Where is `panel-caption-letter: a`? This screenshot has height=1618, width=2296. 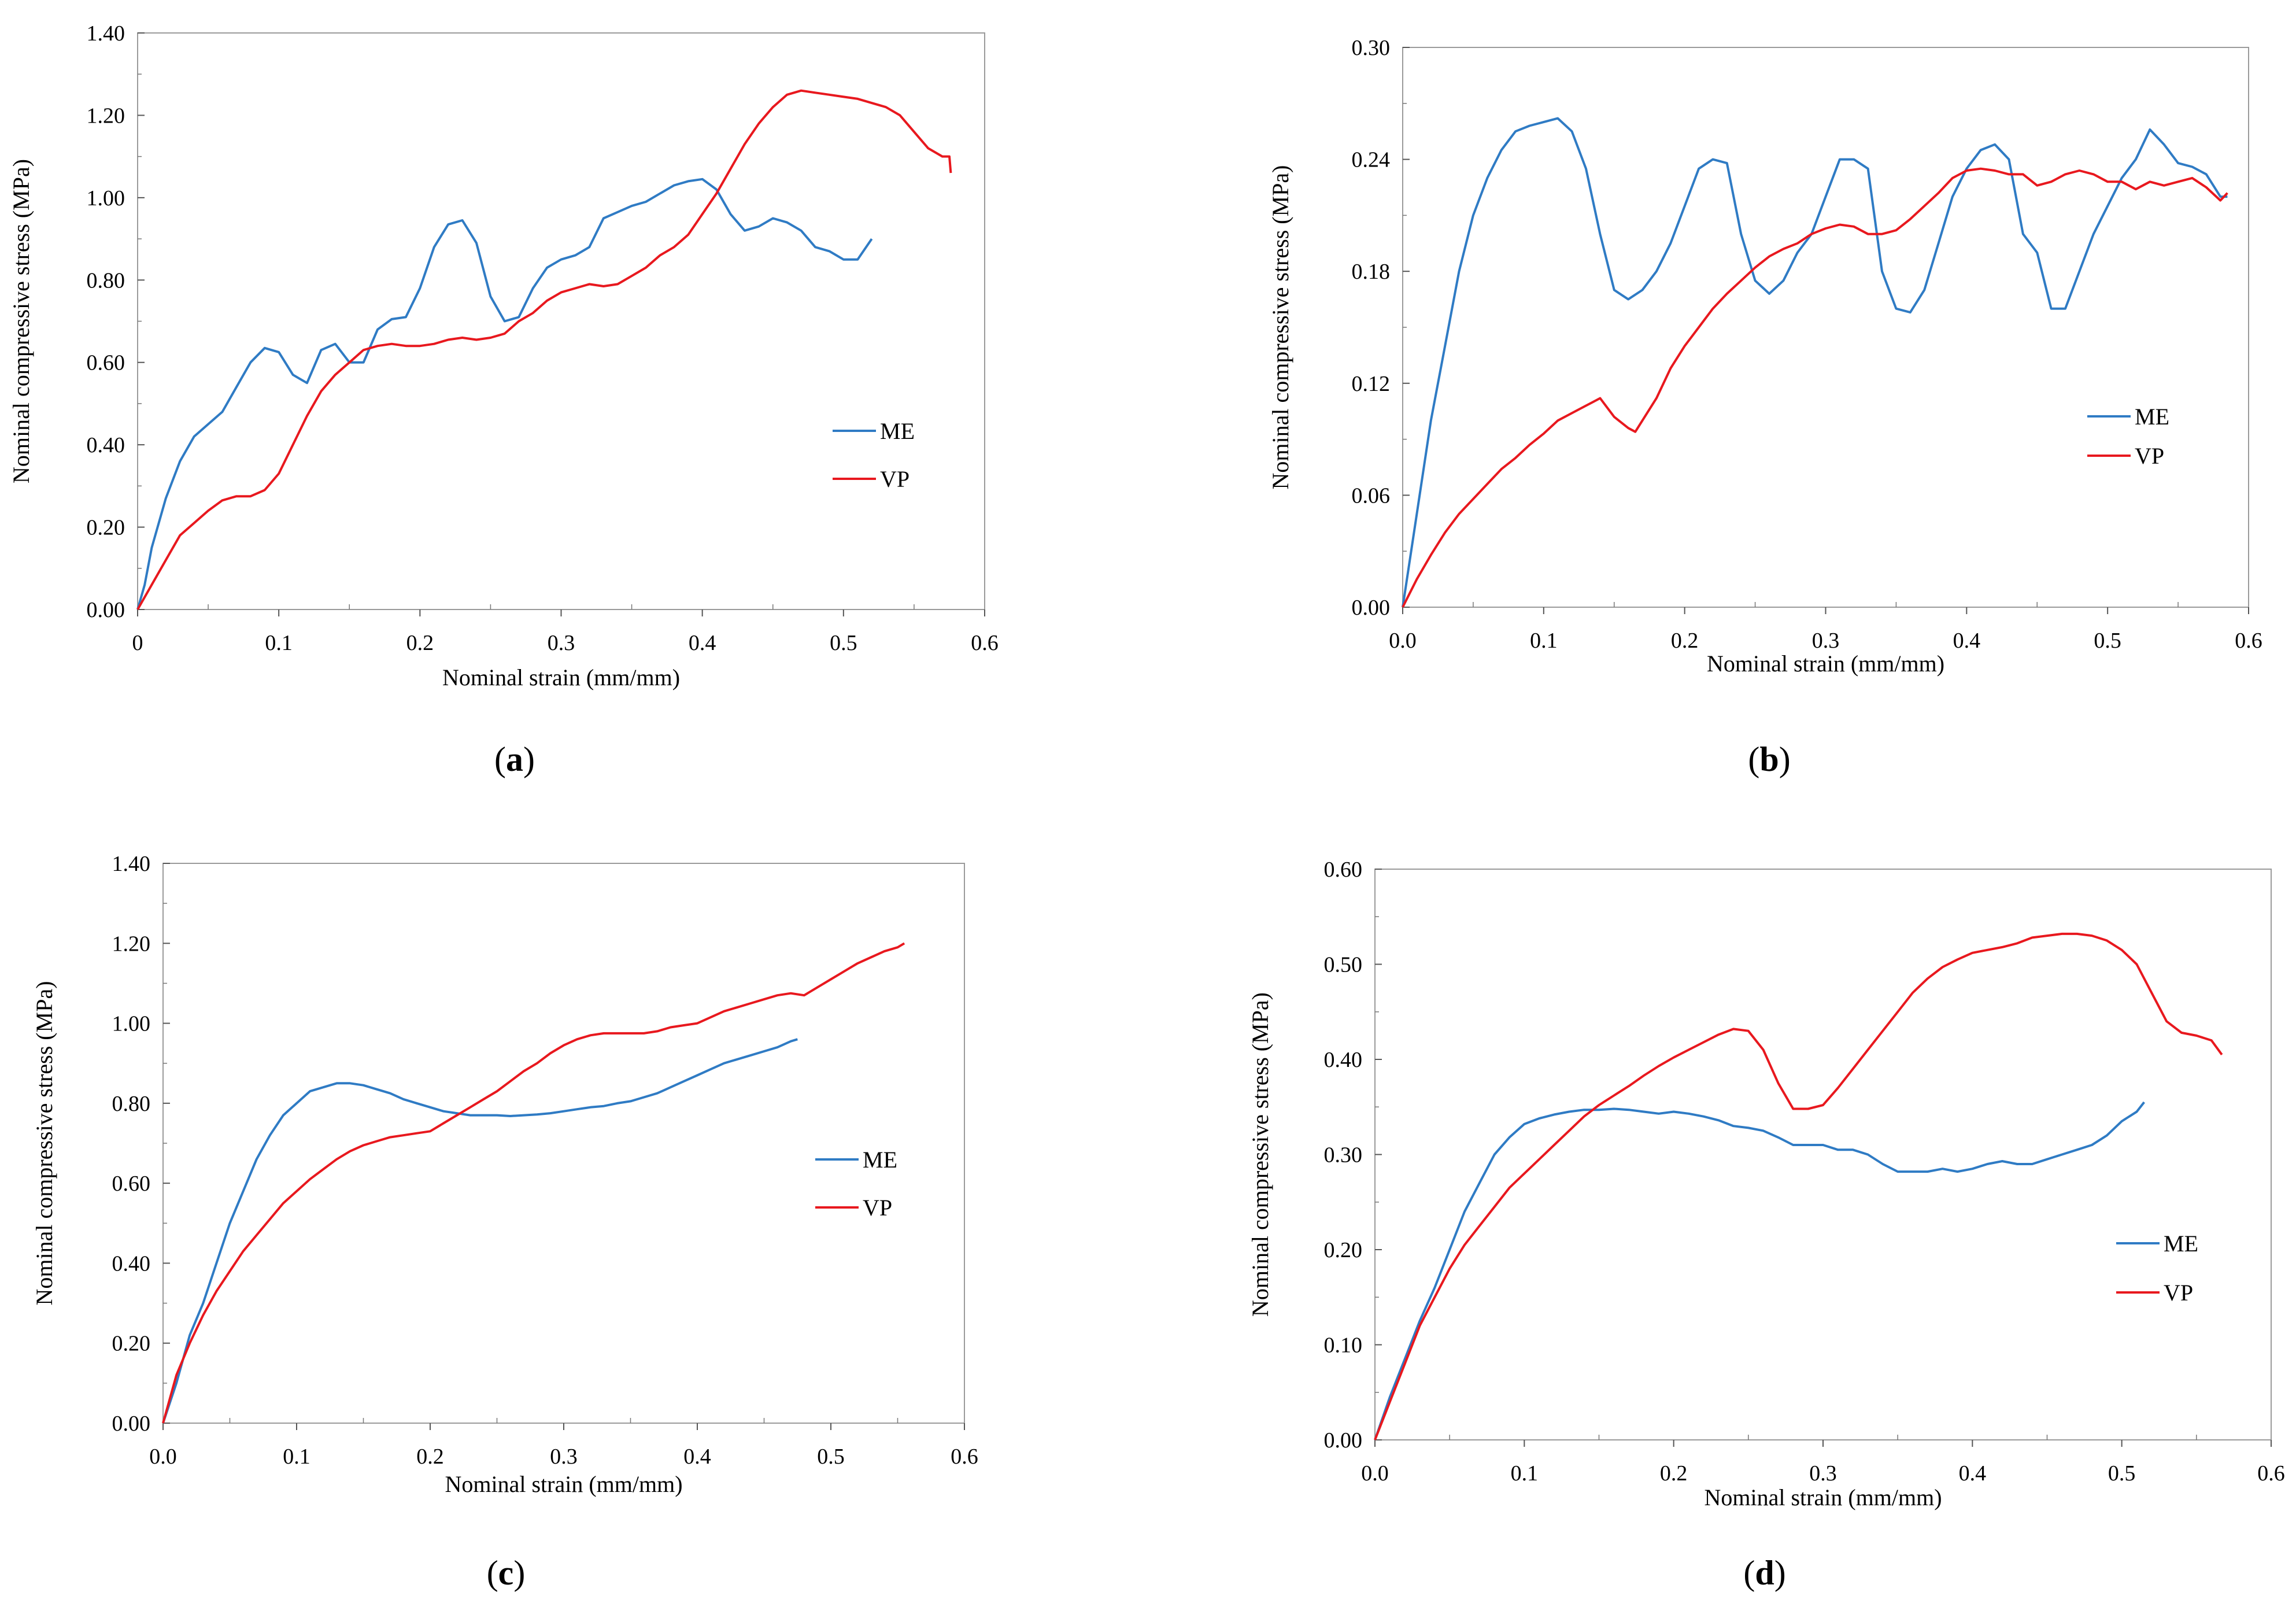 panel-caption-letter: a is located at coordinates (514, 759).